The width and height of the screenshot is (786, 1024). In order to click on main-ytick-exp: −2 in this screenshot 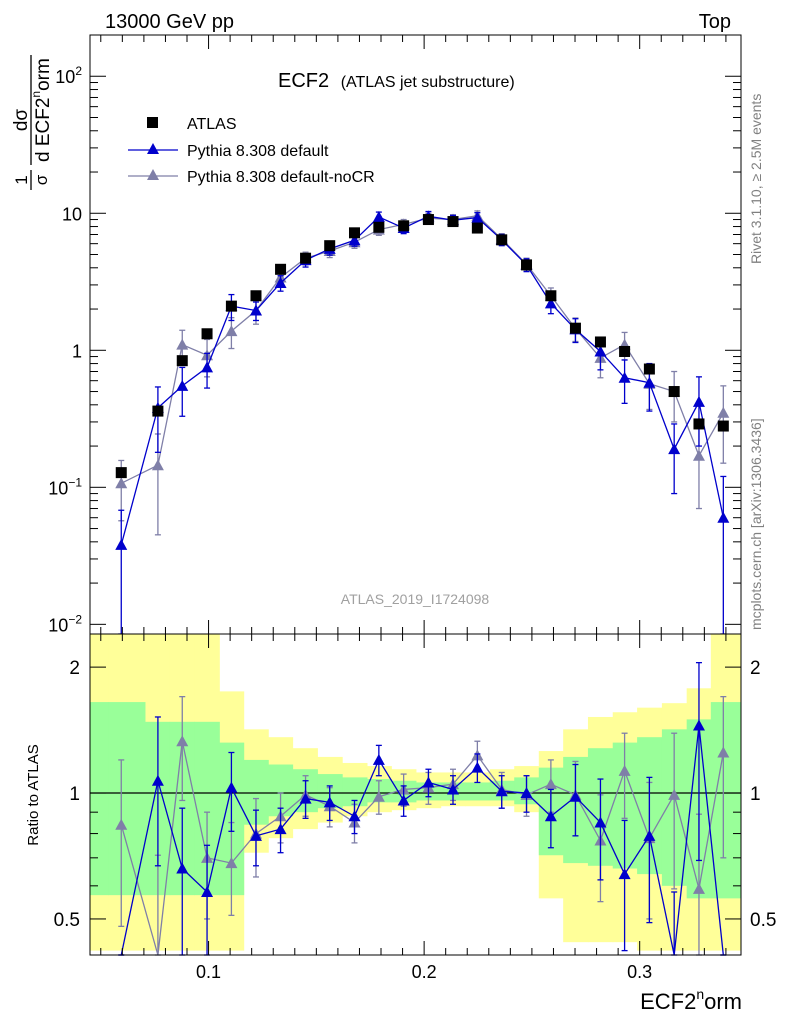, I will do `click(75, 619)`.